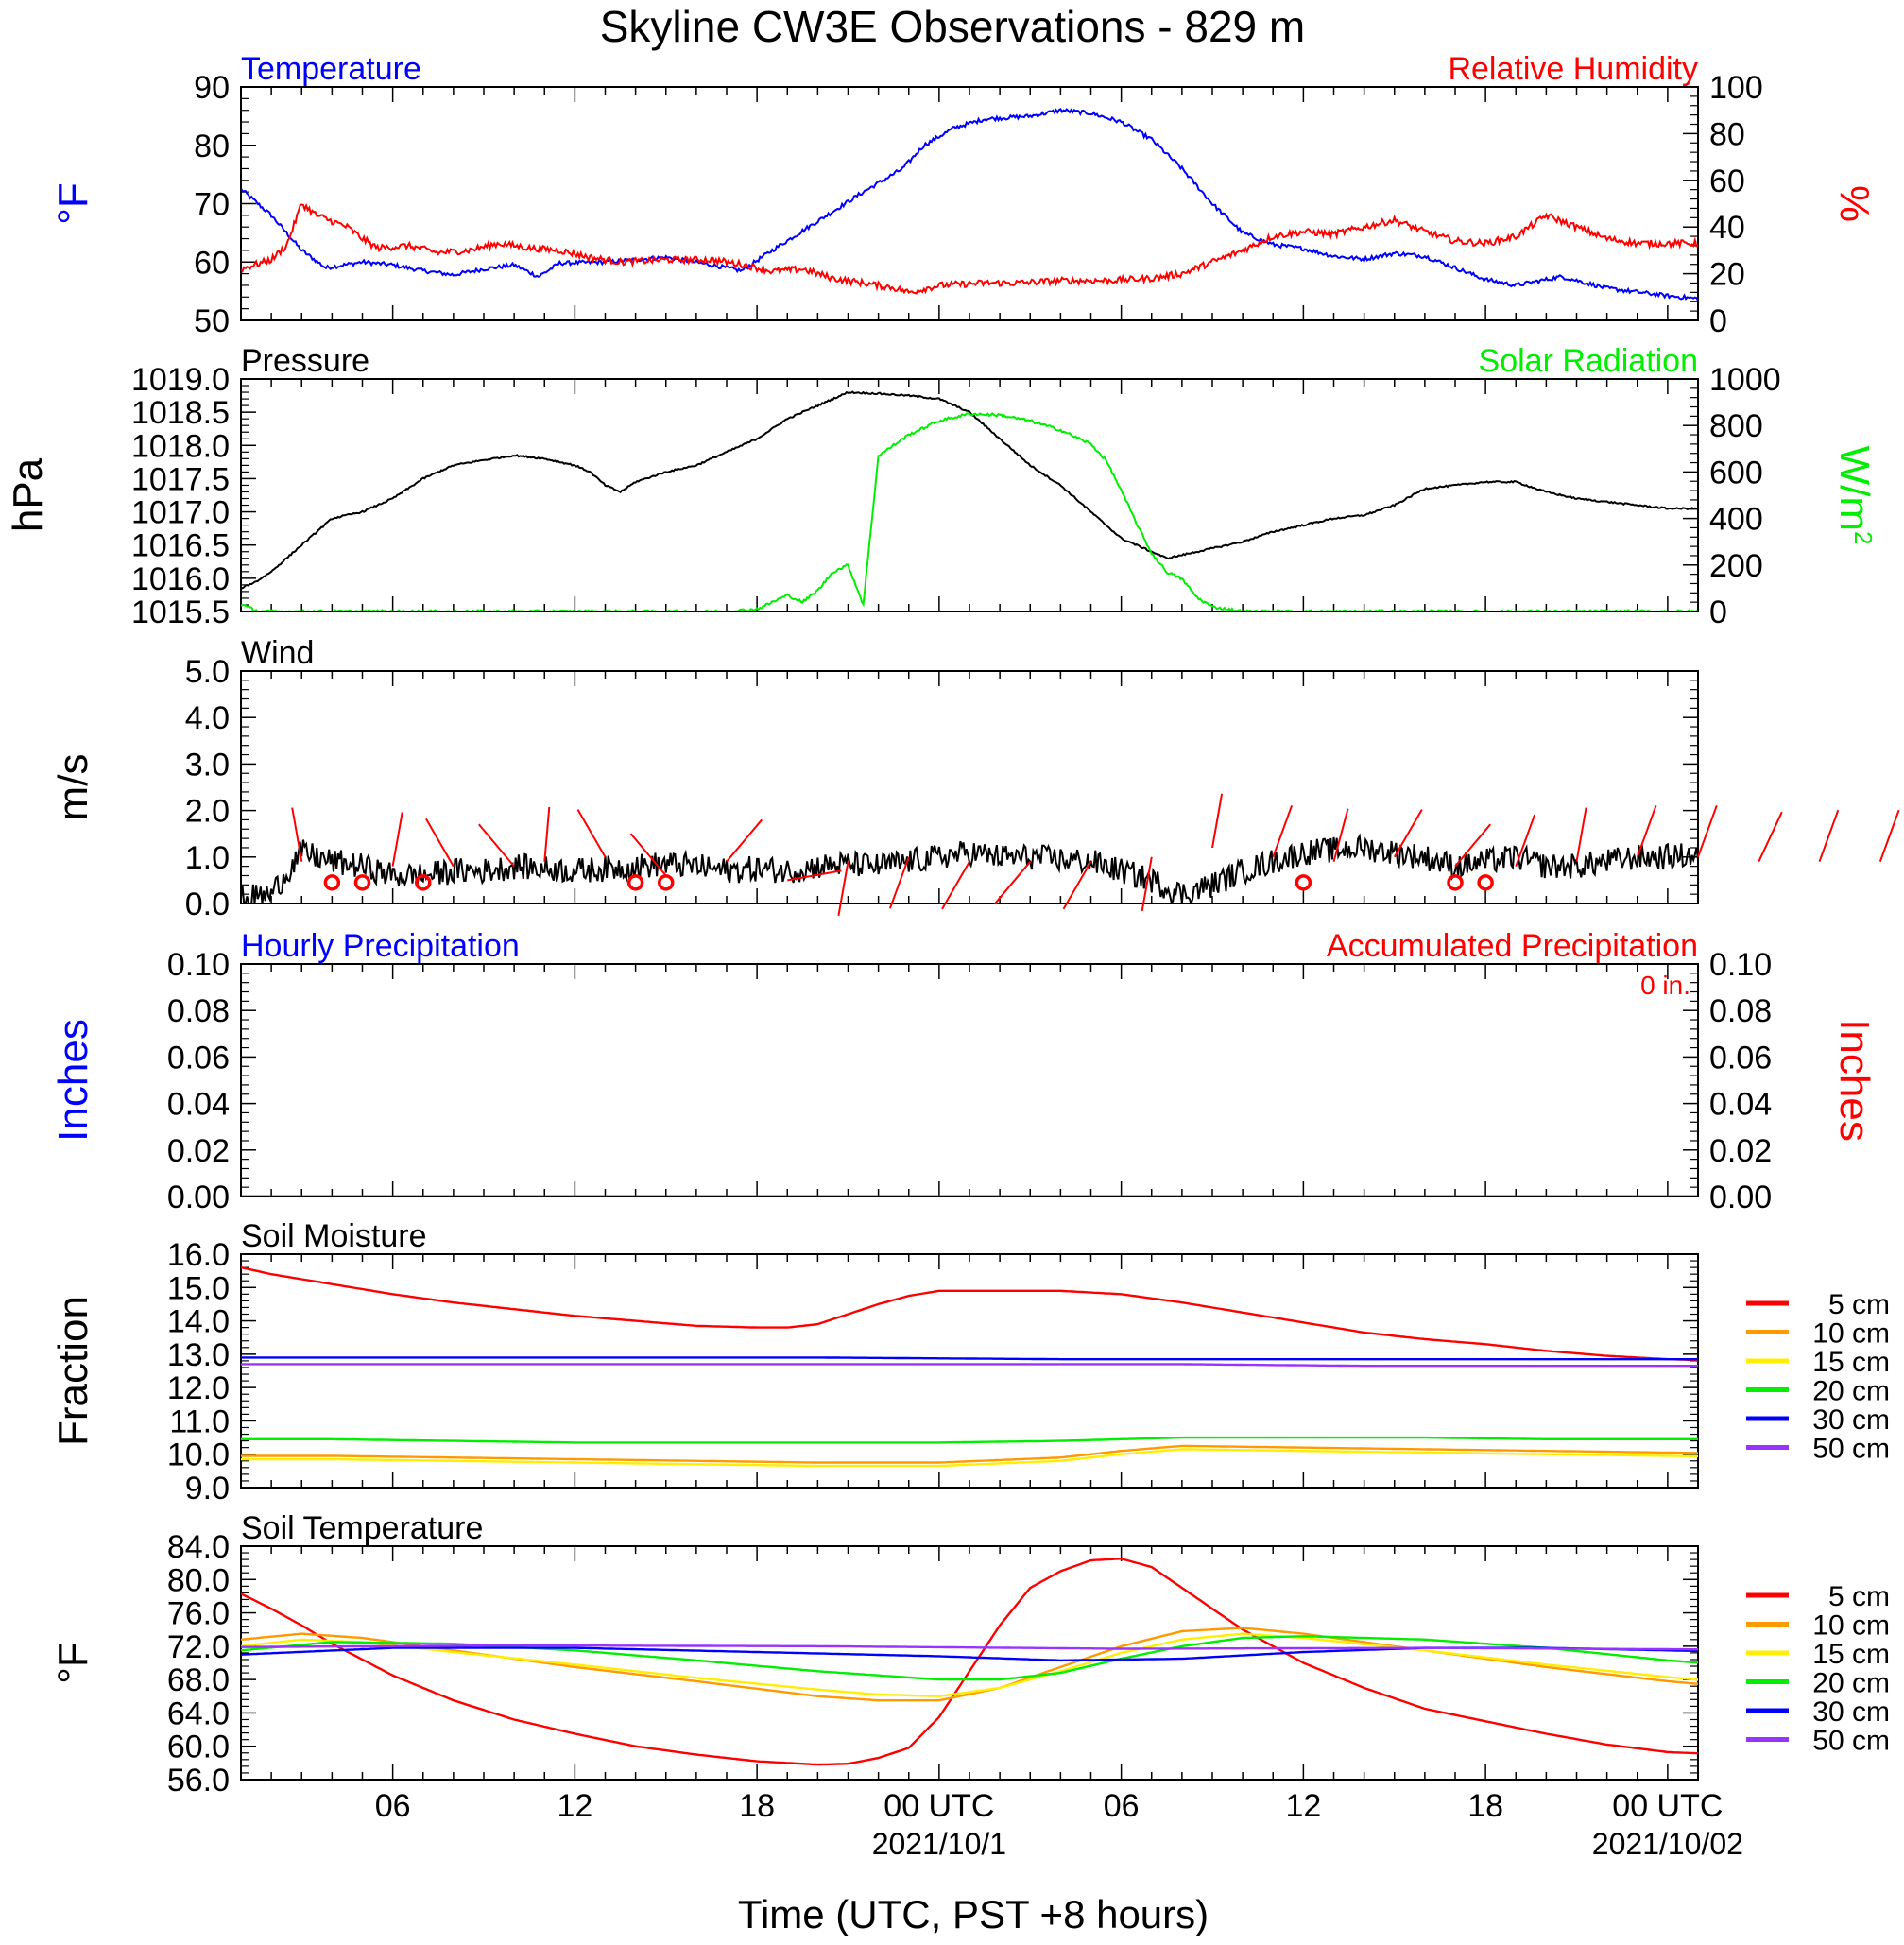 This screenshot has width=1904, height=1945. I want to click on y-axis-label-right: W/m2, so click(1855, 496).